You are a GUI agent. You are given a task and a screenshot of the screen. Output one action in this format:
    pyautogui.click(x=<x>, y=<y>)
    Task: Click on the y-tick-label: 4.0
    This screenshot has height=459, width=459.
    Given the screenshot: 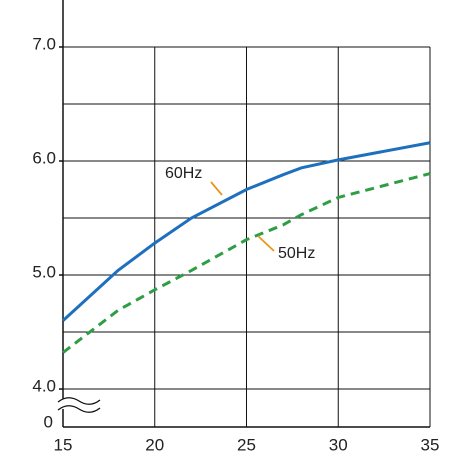 What is the action you would take?
    pyautogui.click(x=44, y=386)
    